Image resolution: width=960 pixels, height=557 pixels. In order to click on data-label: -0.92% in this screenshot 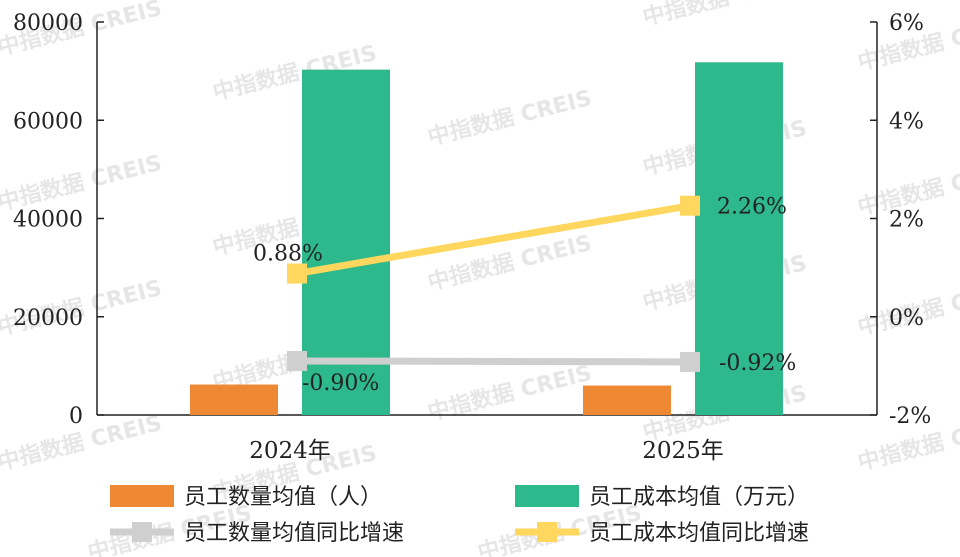, I will do `click(757, 363)`.